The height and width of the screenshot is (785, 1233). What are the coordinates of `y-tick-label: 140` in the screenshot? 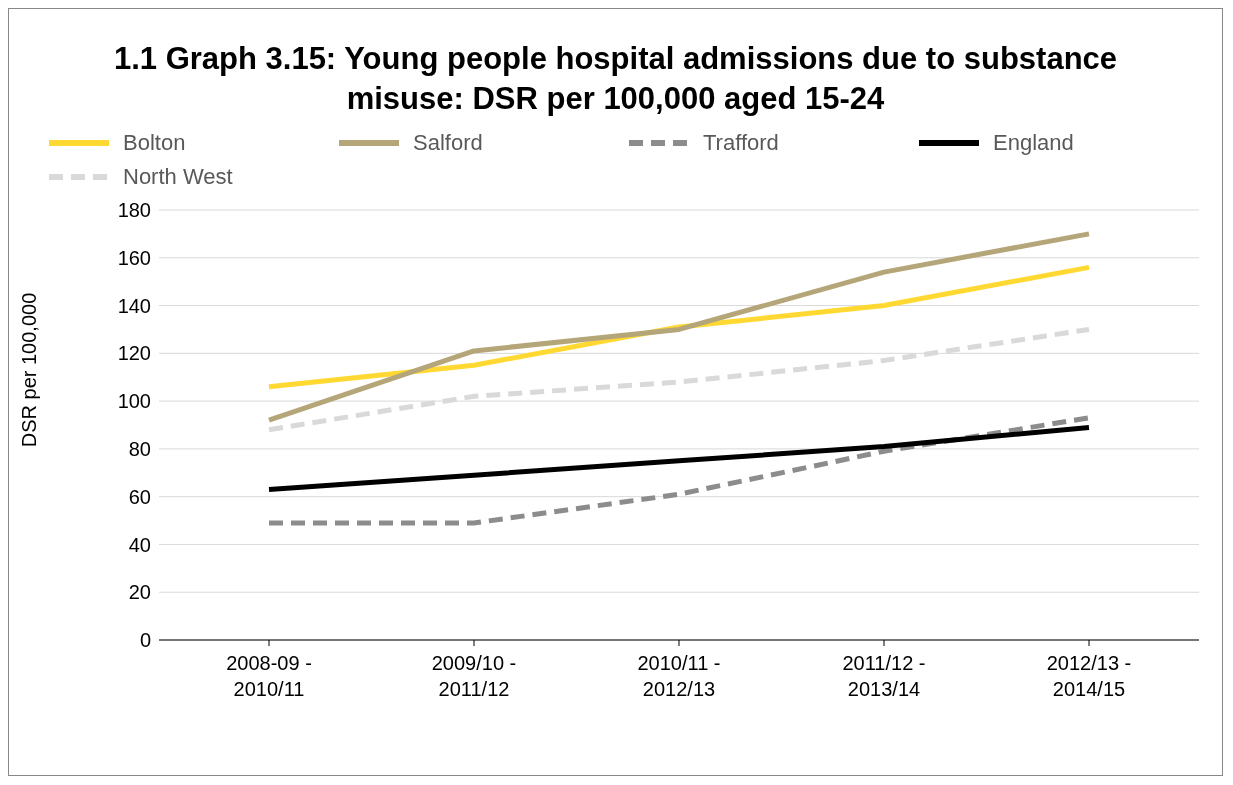 It's located at (134, 305).